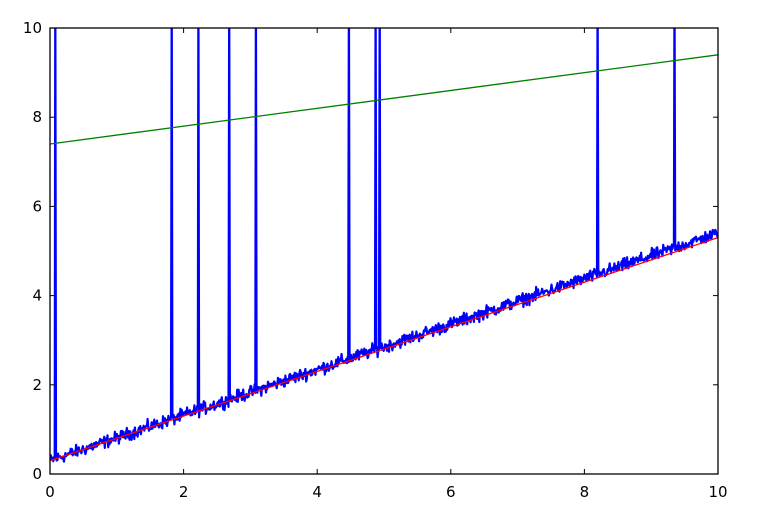 The height and width of the screenshot is (526, 762). I want to click on x-tick-label-4: 4, so click(317, 492).